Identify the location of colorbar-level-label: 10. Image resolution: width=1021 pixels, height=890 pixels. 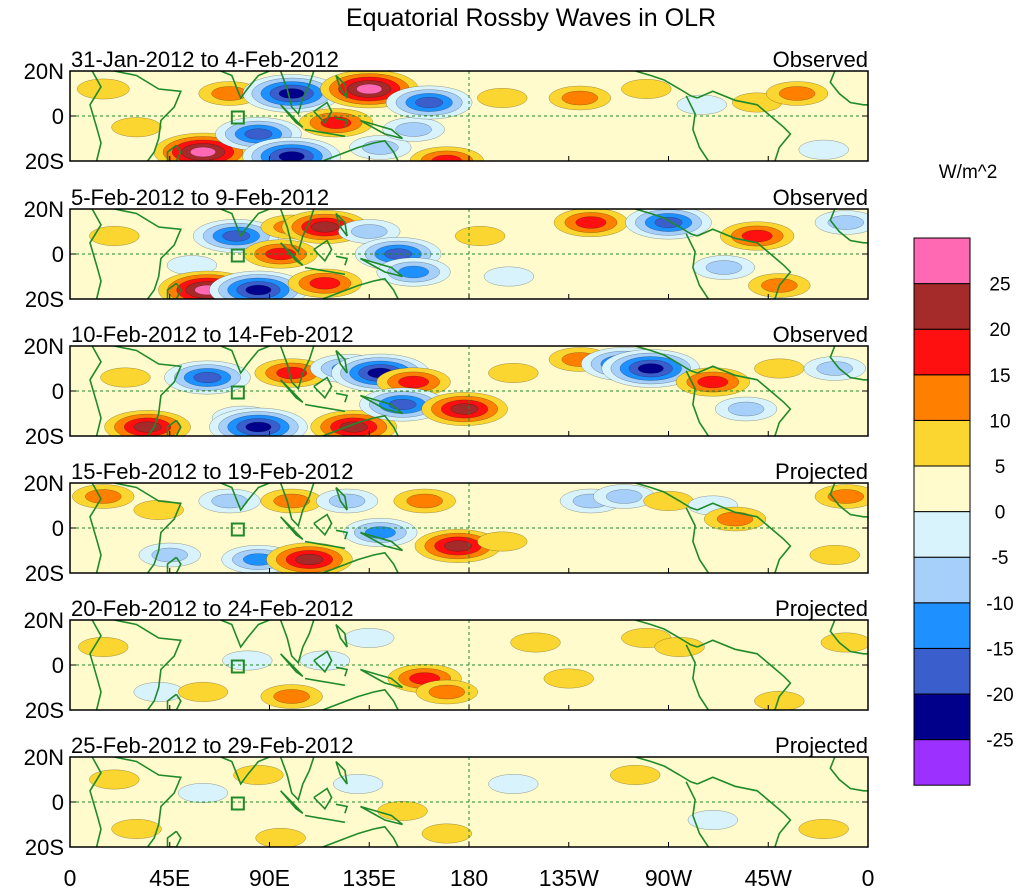
(999, 421).